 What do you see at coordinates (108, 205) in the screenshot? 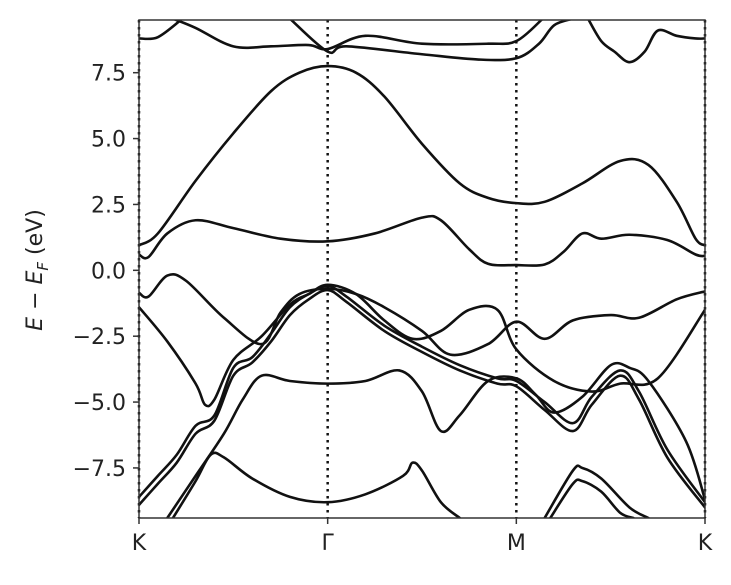
I see `y-tick-label: 2.5` at bounding box center [108, 205].